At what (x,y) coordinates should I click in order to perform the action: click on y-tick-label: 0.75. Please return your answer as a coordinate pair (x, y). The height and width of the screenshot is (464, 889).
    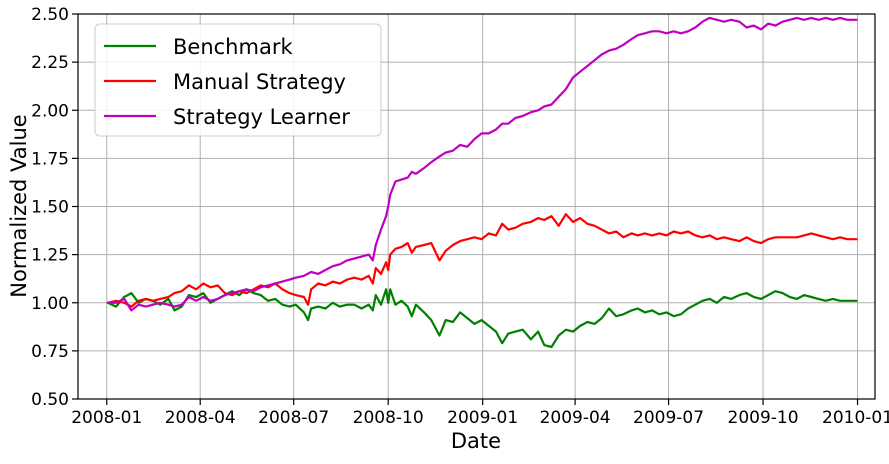
    Looking at the image, I should click on (50, 352).